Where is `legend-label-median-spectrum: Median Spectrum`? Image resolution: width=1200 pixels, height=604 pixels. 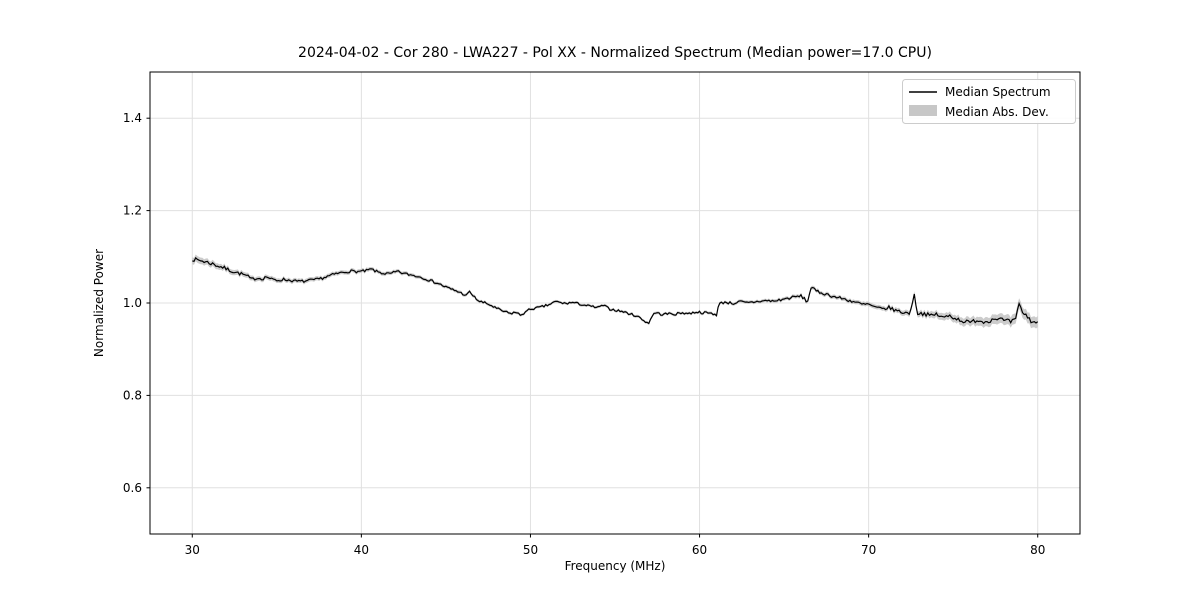 legend-label-median-spectrum: Median Spectrum is located at coordinates (998, 92).